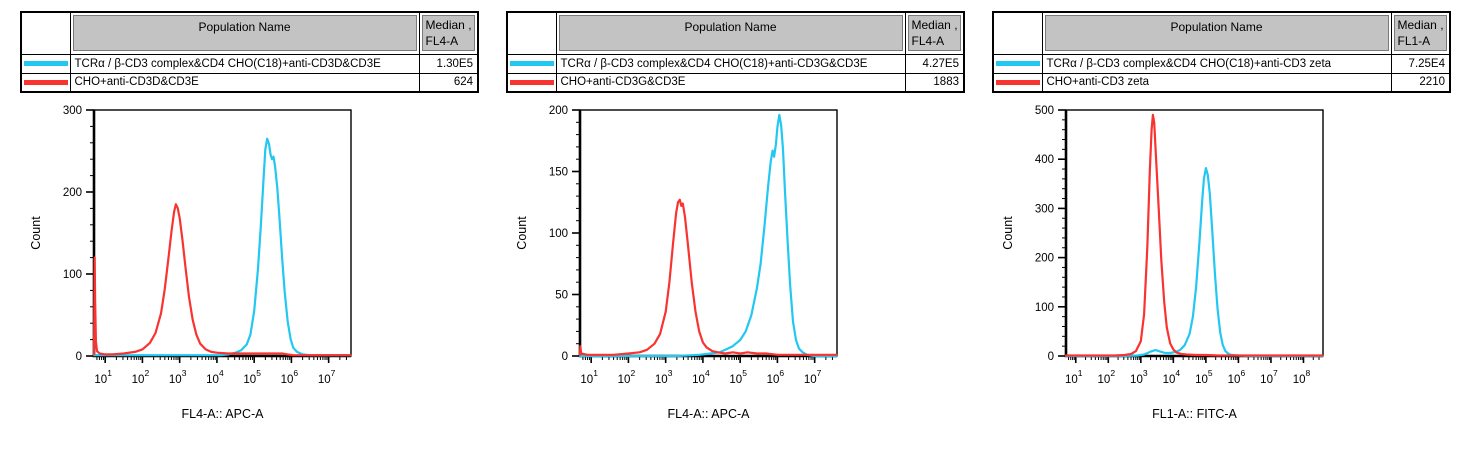  Describe the element at coordinates (1194, 414) in the screenshot. I see `x-axis-title: FL1-A:: FITC-A` at that location.